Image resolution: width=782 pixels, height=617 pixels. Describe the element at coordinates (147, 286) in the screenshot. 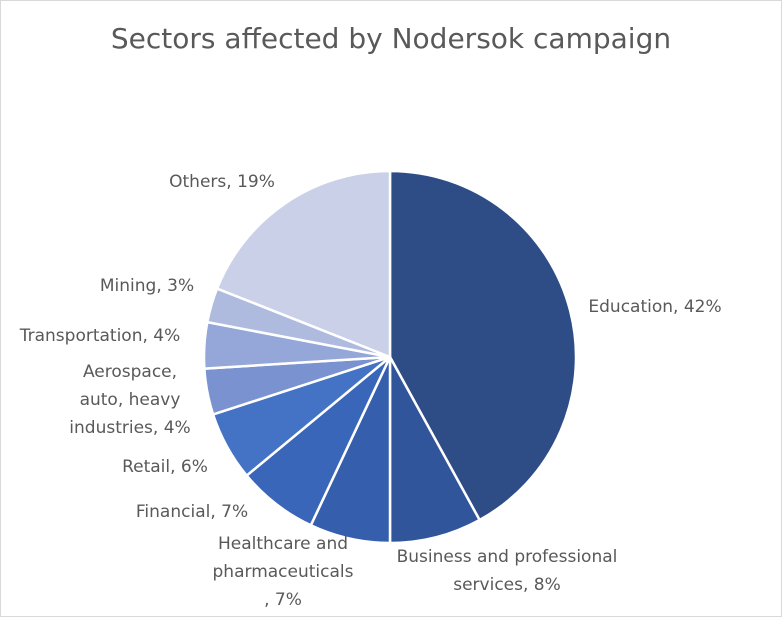

I see `data-label: Mining, 3%` at that location.